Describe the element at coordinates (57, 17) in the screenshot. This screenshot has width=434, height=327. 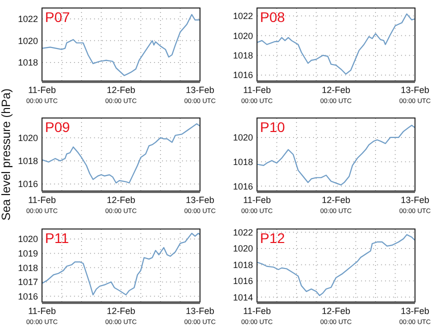
I see `chart-title: P07` at that location.